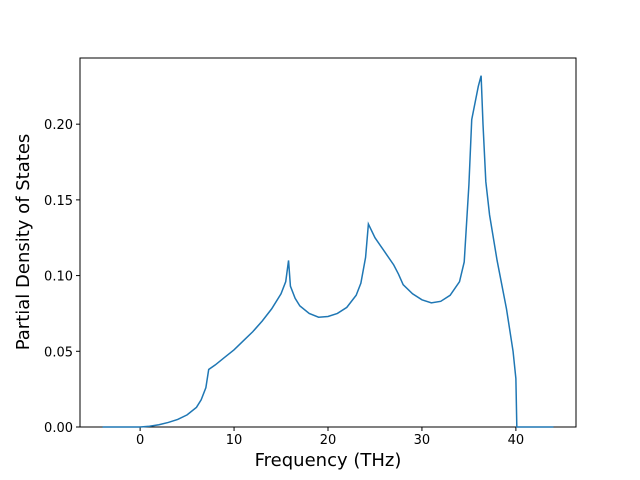 This screenshot has height=480, width=640. What do you see at coordinates (516, 440) in the screenshot?
I see `x-tick-label: 40` at bounding box center [516, 440].